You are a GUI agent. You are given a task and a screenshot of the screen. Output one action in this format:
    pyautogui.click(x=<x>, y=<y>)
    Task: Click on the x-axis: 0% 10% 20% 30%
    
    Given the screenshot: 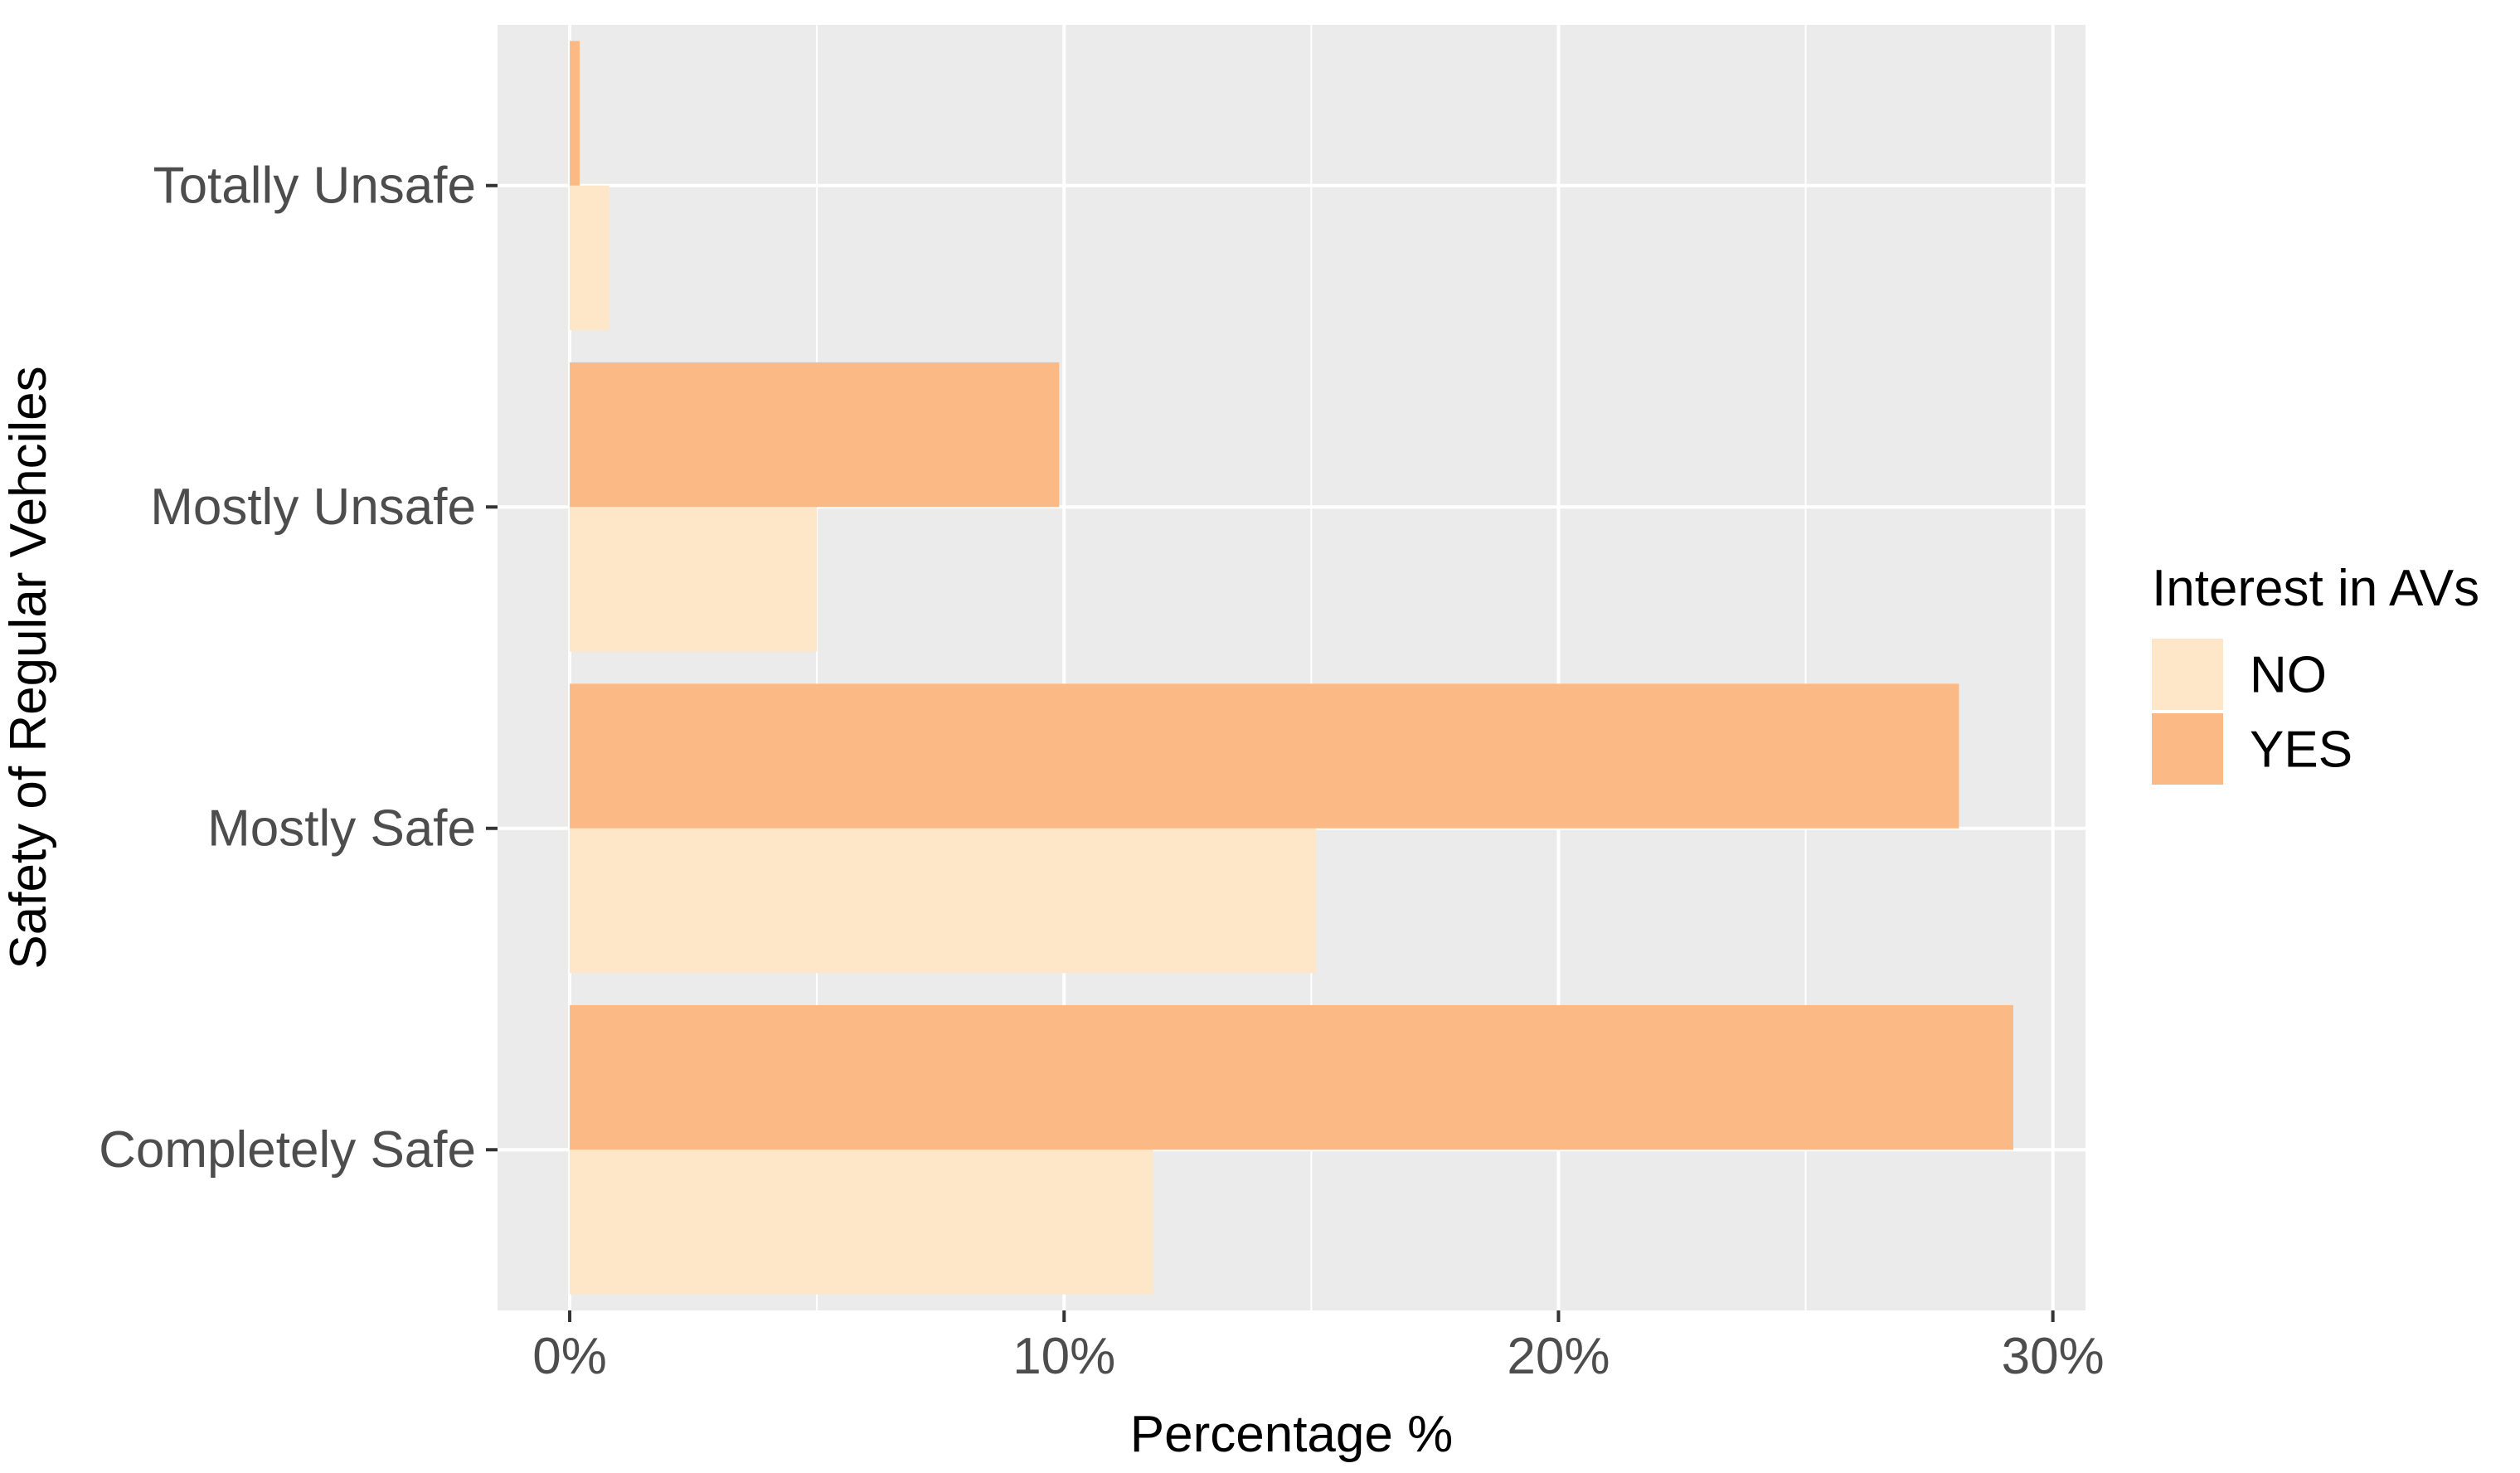 What is the action you would take?
    pyautogui.click(x=1318, y=1347)
    